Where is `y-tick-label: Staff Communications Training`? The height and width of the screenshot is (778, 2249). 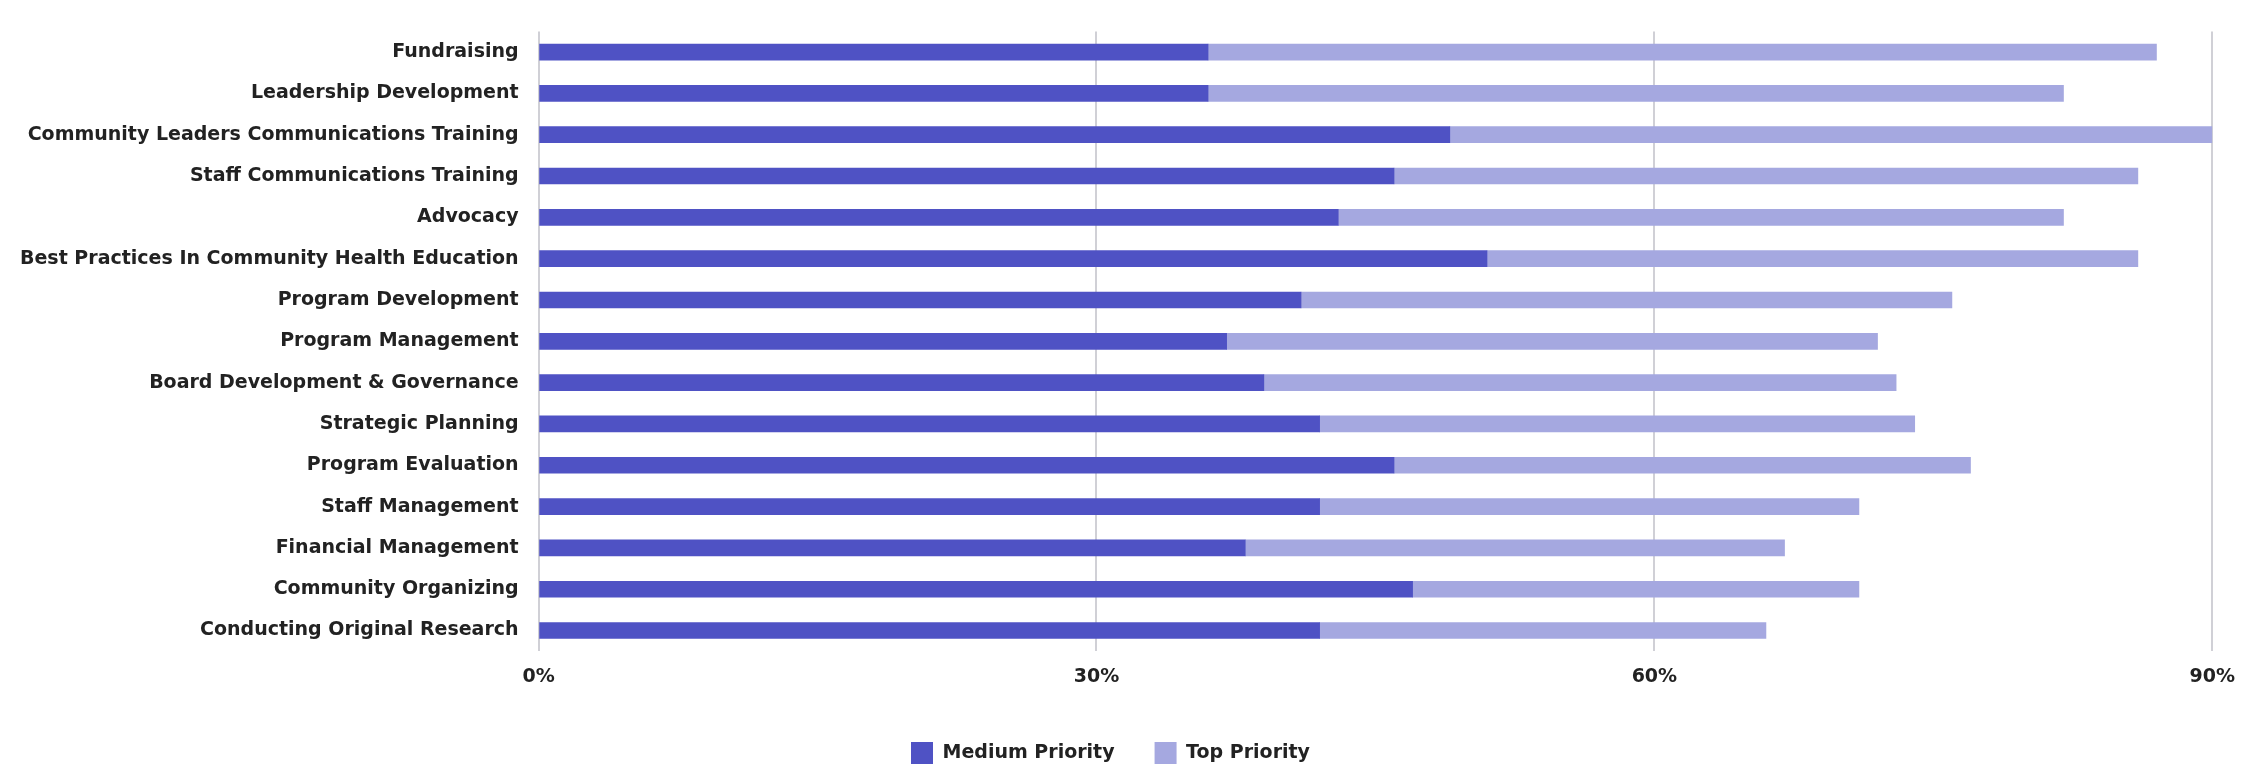
y-tick-label: Staff Communications Training is located at coordinates (354, 173).